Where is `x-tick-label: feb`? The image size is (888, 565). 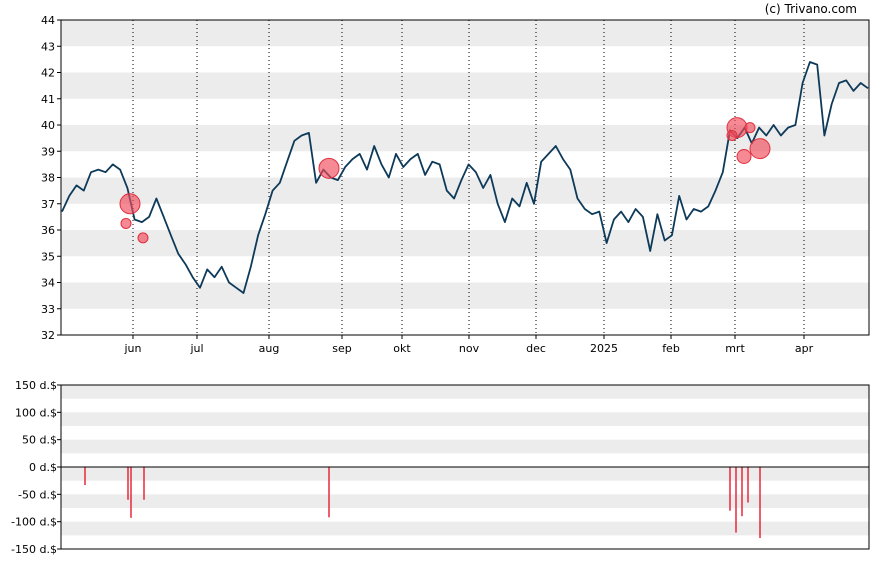
x-tick-label: feb is located at coordinates (671, 348).